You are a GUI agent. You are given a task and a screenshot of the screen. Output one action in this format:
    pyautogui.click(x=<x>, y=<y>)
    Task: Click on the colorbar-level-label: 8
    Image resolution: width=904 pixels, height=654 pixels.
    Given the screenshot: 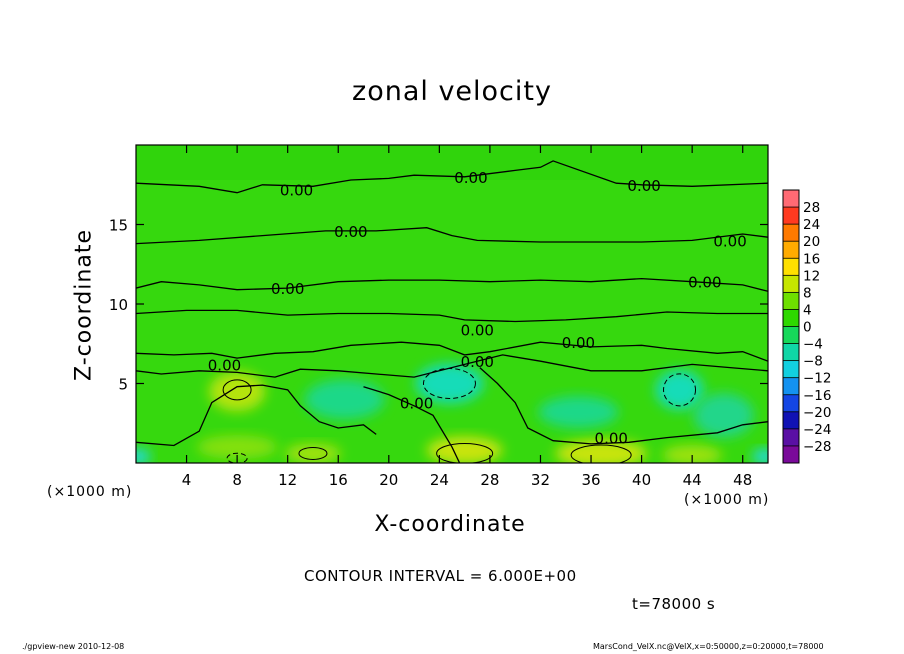 What is the action you would take?
    pyautogui.click(x=807, y=293)
    